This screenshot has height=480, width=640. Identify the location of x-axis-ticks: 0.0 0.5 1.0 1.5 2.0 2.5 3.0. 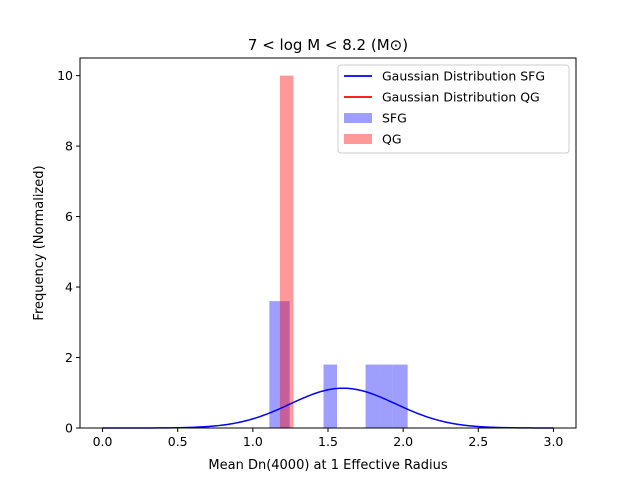
(328, 438).